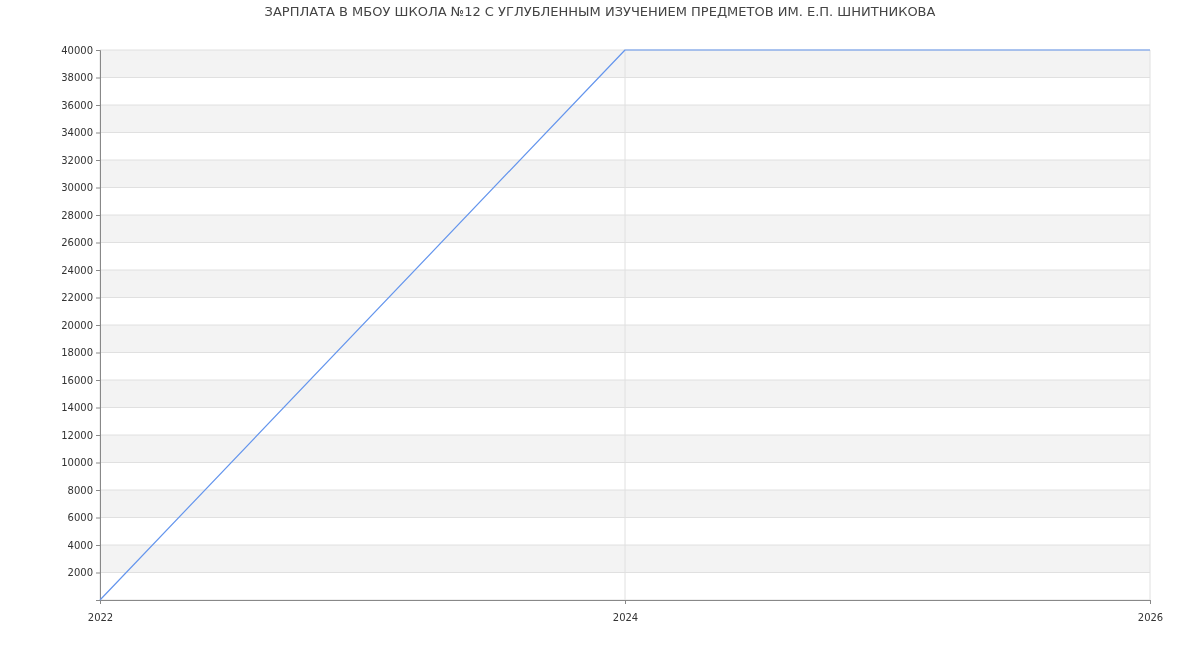  What do you see at coordinates (77, 270) in the screenshot?
I see `y-tick-label: 24000` at bounding box center [77, 270].